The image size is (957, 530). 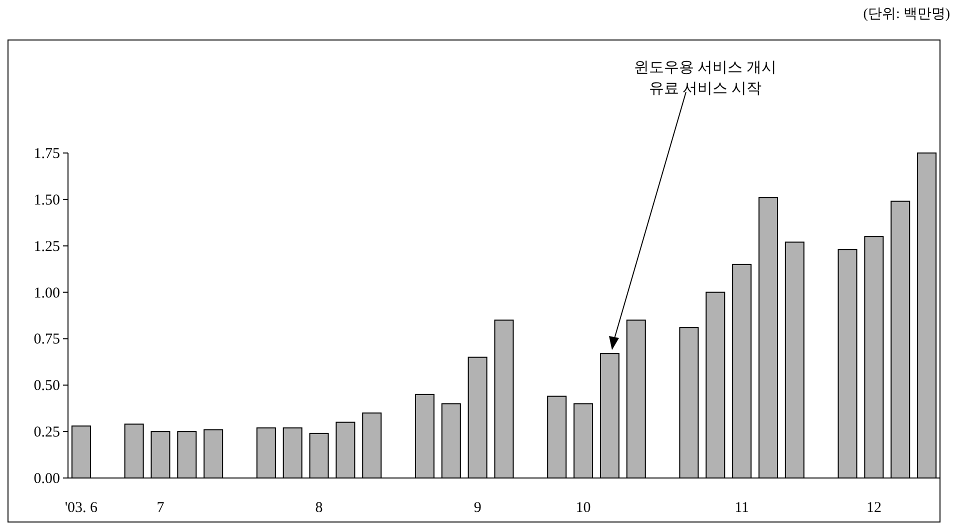 What do you see at coordinates (47, 293) in the screenshot?
I see `y-tick-label: 1.00` at bounding box center [47, 293].